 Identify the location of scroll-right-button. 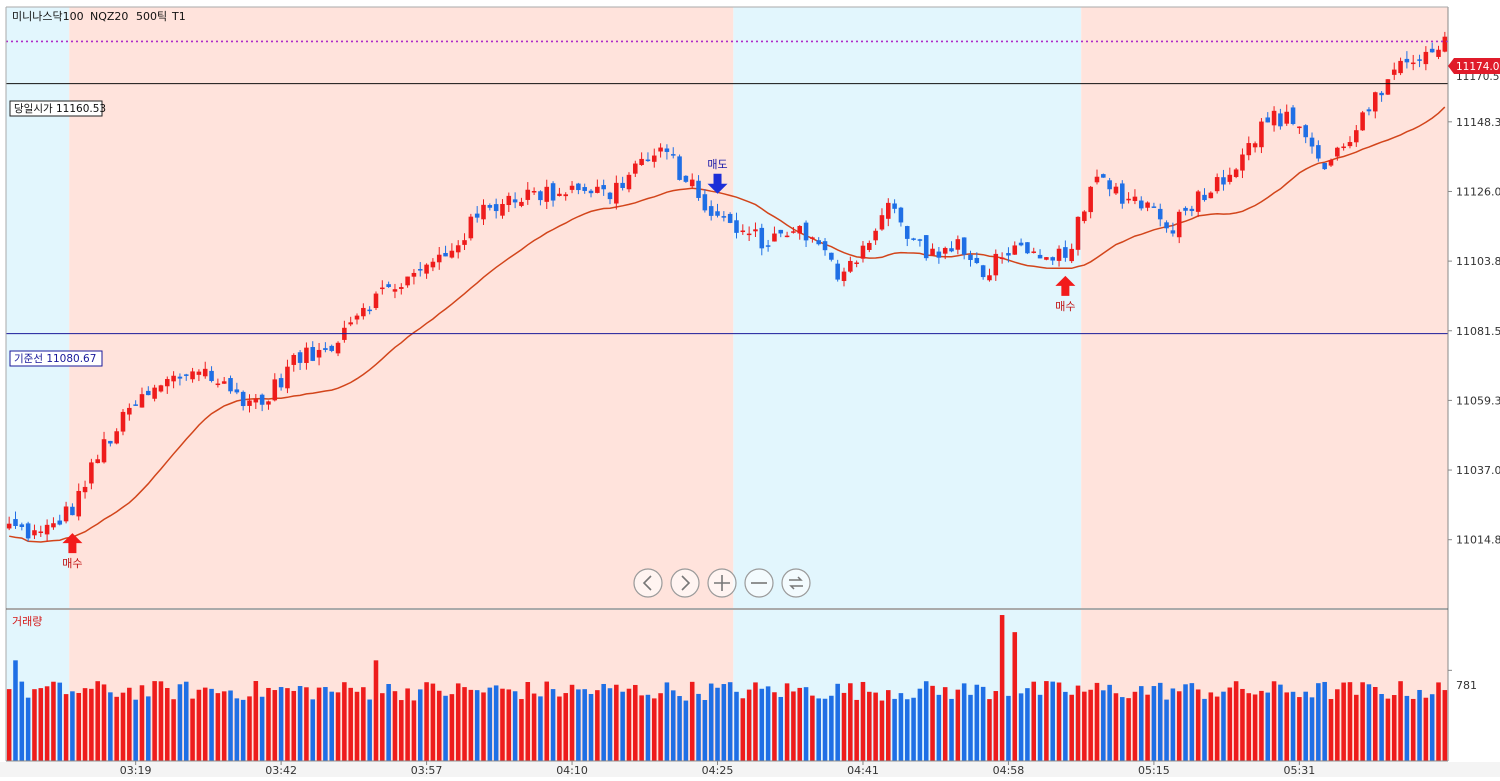
(685, 583).